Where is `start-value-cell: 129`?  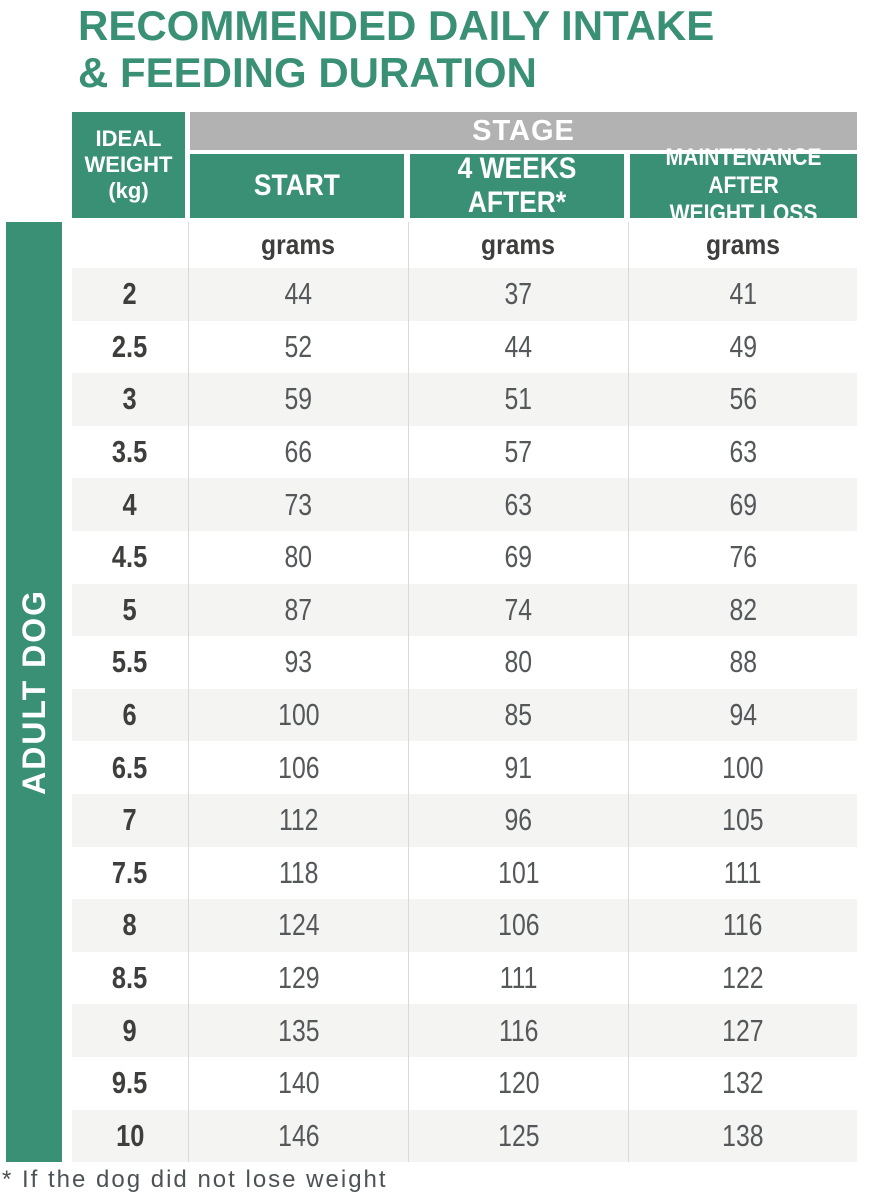 start-value-cell: 129 is located at coordinates (298, 978).